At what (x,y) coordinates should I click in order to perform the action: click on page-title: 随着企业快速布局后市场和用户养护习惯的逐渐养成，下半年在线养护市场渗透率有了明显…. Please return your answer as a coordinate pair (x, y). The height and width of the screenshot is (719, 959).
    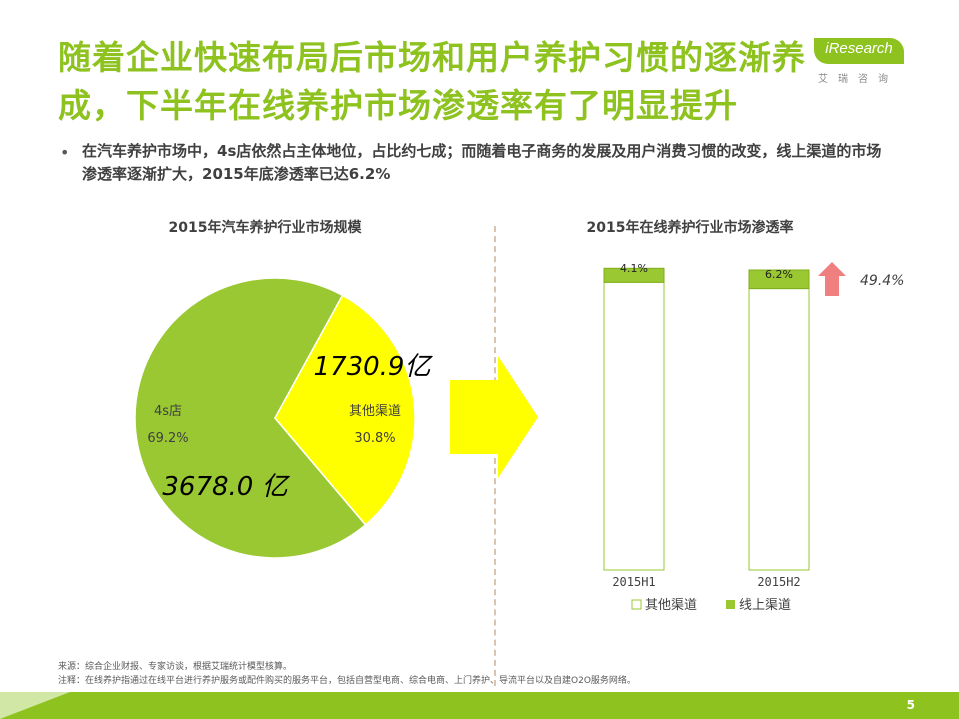
    Looking at the image, I should click on (432, 81).